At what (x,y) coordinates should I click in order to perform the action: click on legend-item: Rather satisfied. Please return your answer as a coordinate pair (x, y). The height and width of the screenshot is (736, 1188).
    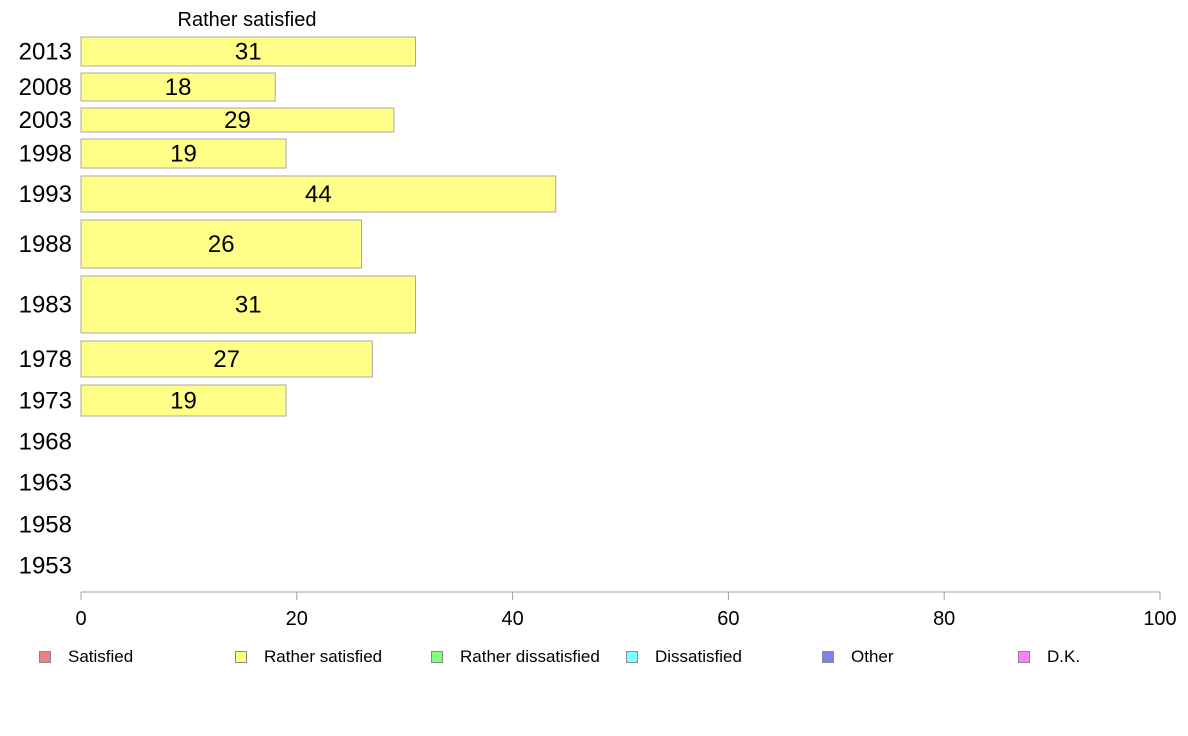
    Looking at the image, I should click on (308, 657).